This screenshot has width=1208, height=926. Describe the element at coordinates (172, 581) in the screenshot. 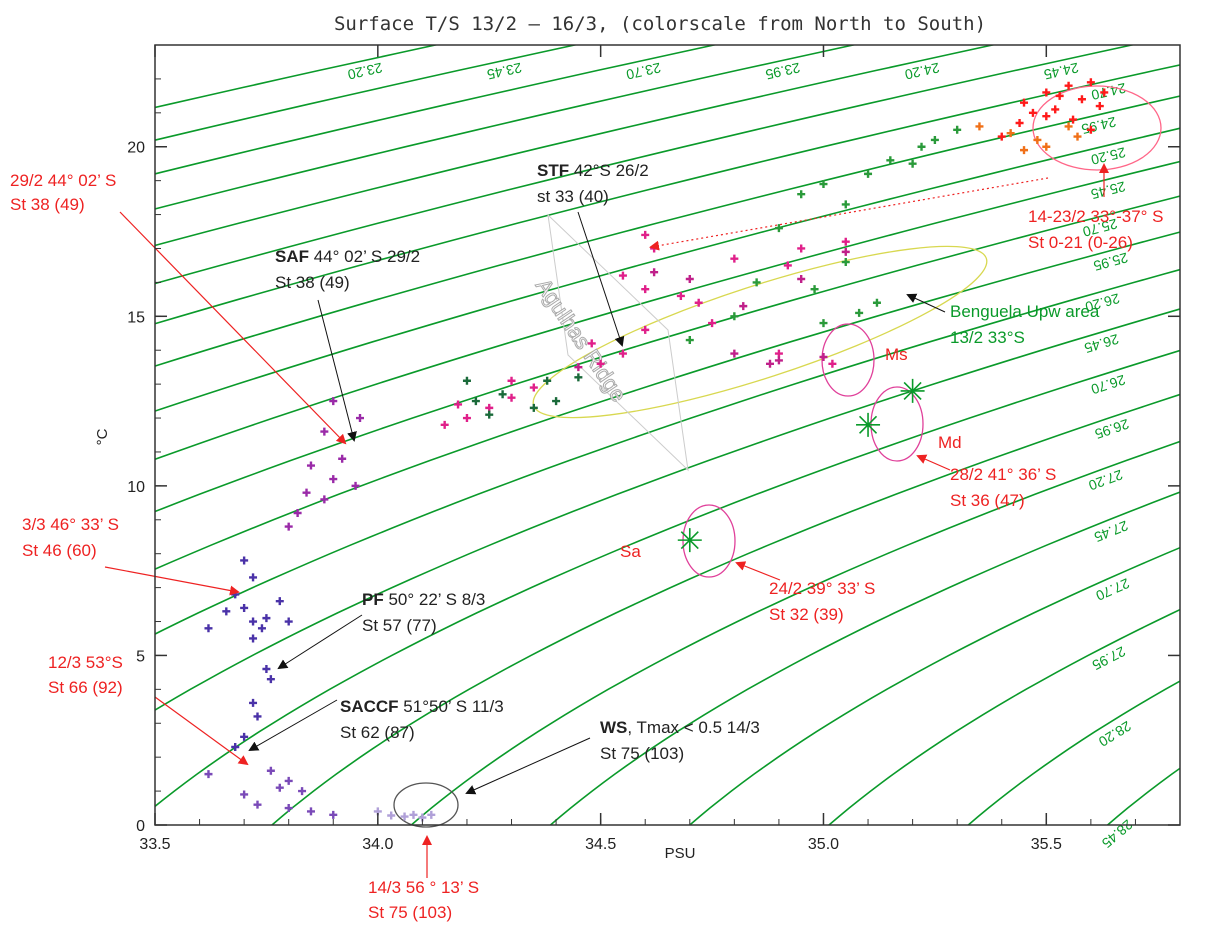

I see `arrow-st46-red` at that location.